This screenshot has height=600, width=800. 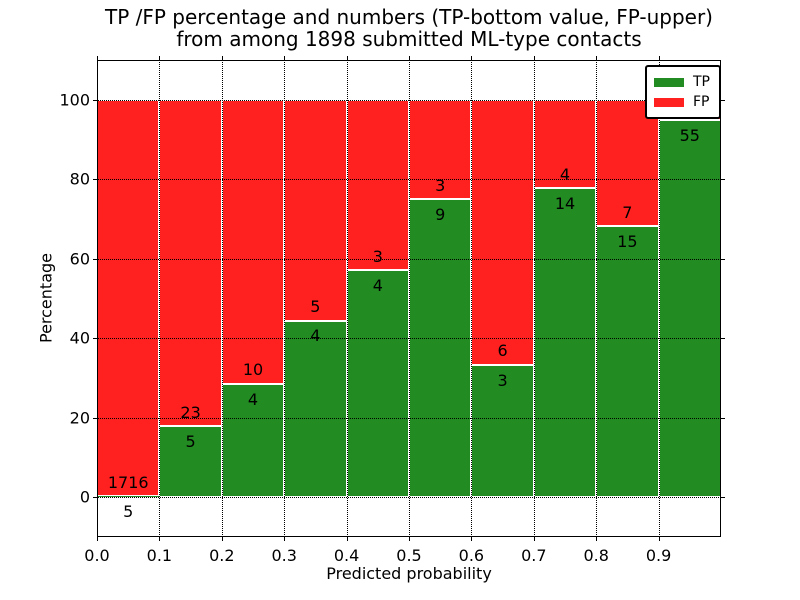 I want to click on legend-item-fp: FP, so click(x=682, y=102).